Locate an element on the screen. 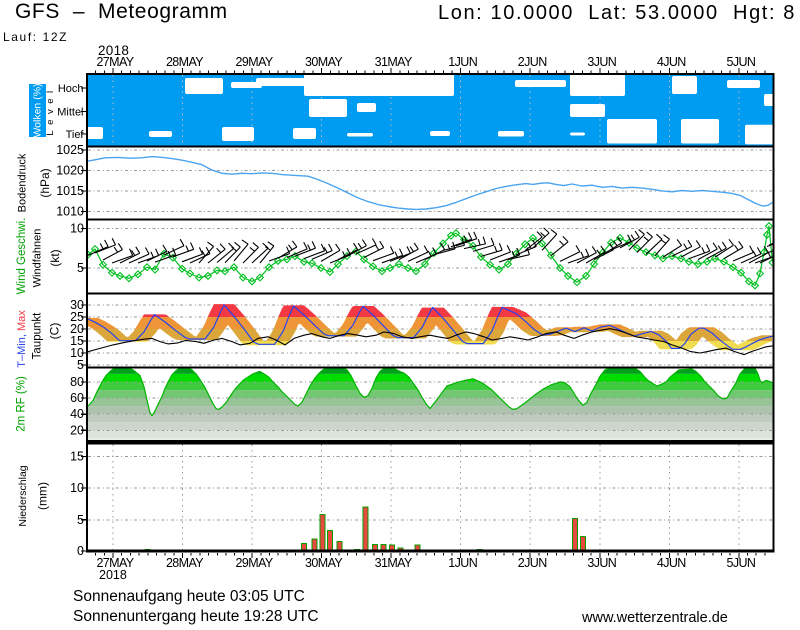 Image resolution: width=800 pixels, height=630 pixels. svg-text: 1010 is located at coordinates (70, 211).